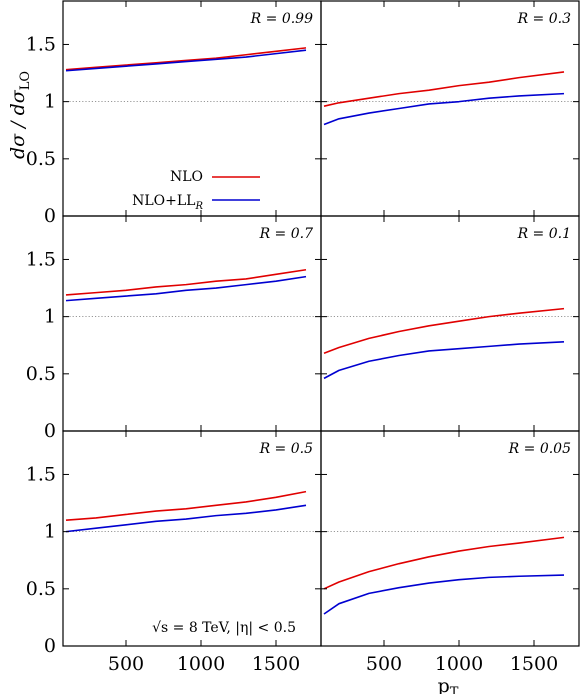 This screenshot has height=694, width=581. What do you see at coordinates (281, 19) in the screenshot?
I see `panel-r-label-0: R = 0.99` at bounding box center [281, 19].